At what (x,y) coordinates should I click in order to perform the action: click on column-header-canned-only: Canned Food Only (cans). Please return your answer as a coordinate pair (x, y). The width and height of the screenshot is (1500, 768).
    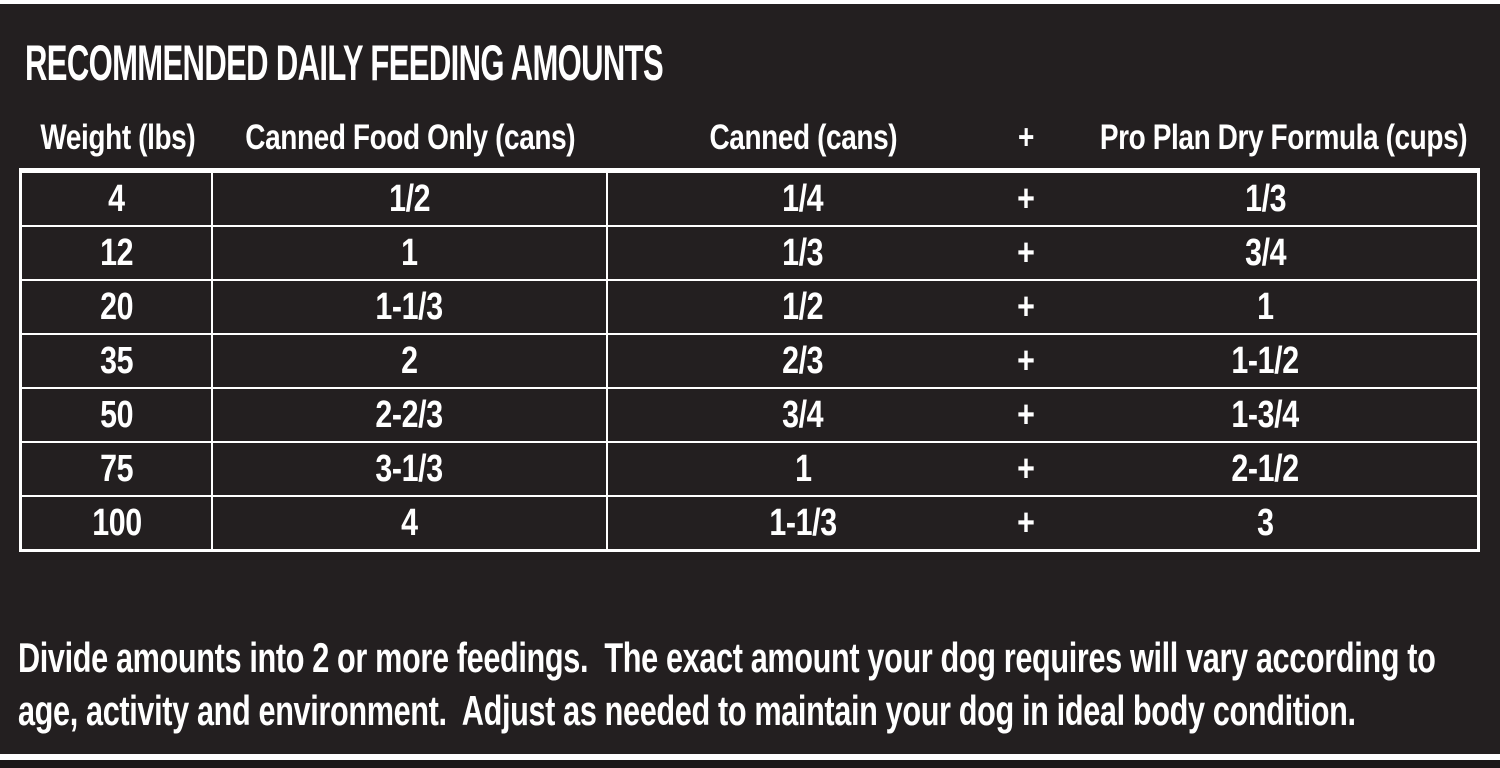
    Looking at the image, I should click on (410, 138).